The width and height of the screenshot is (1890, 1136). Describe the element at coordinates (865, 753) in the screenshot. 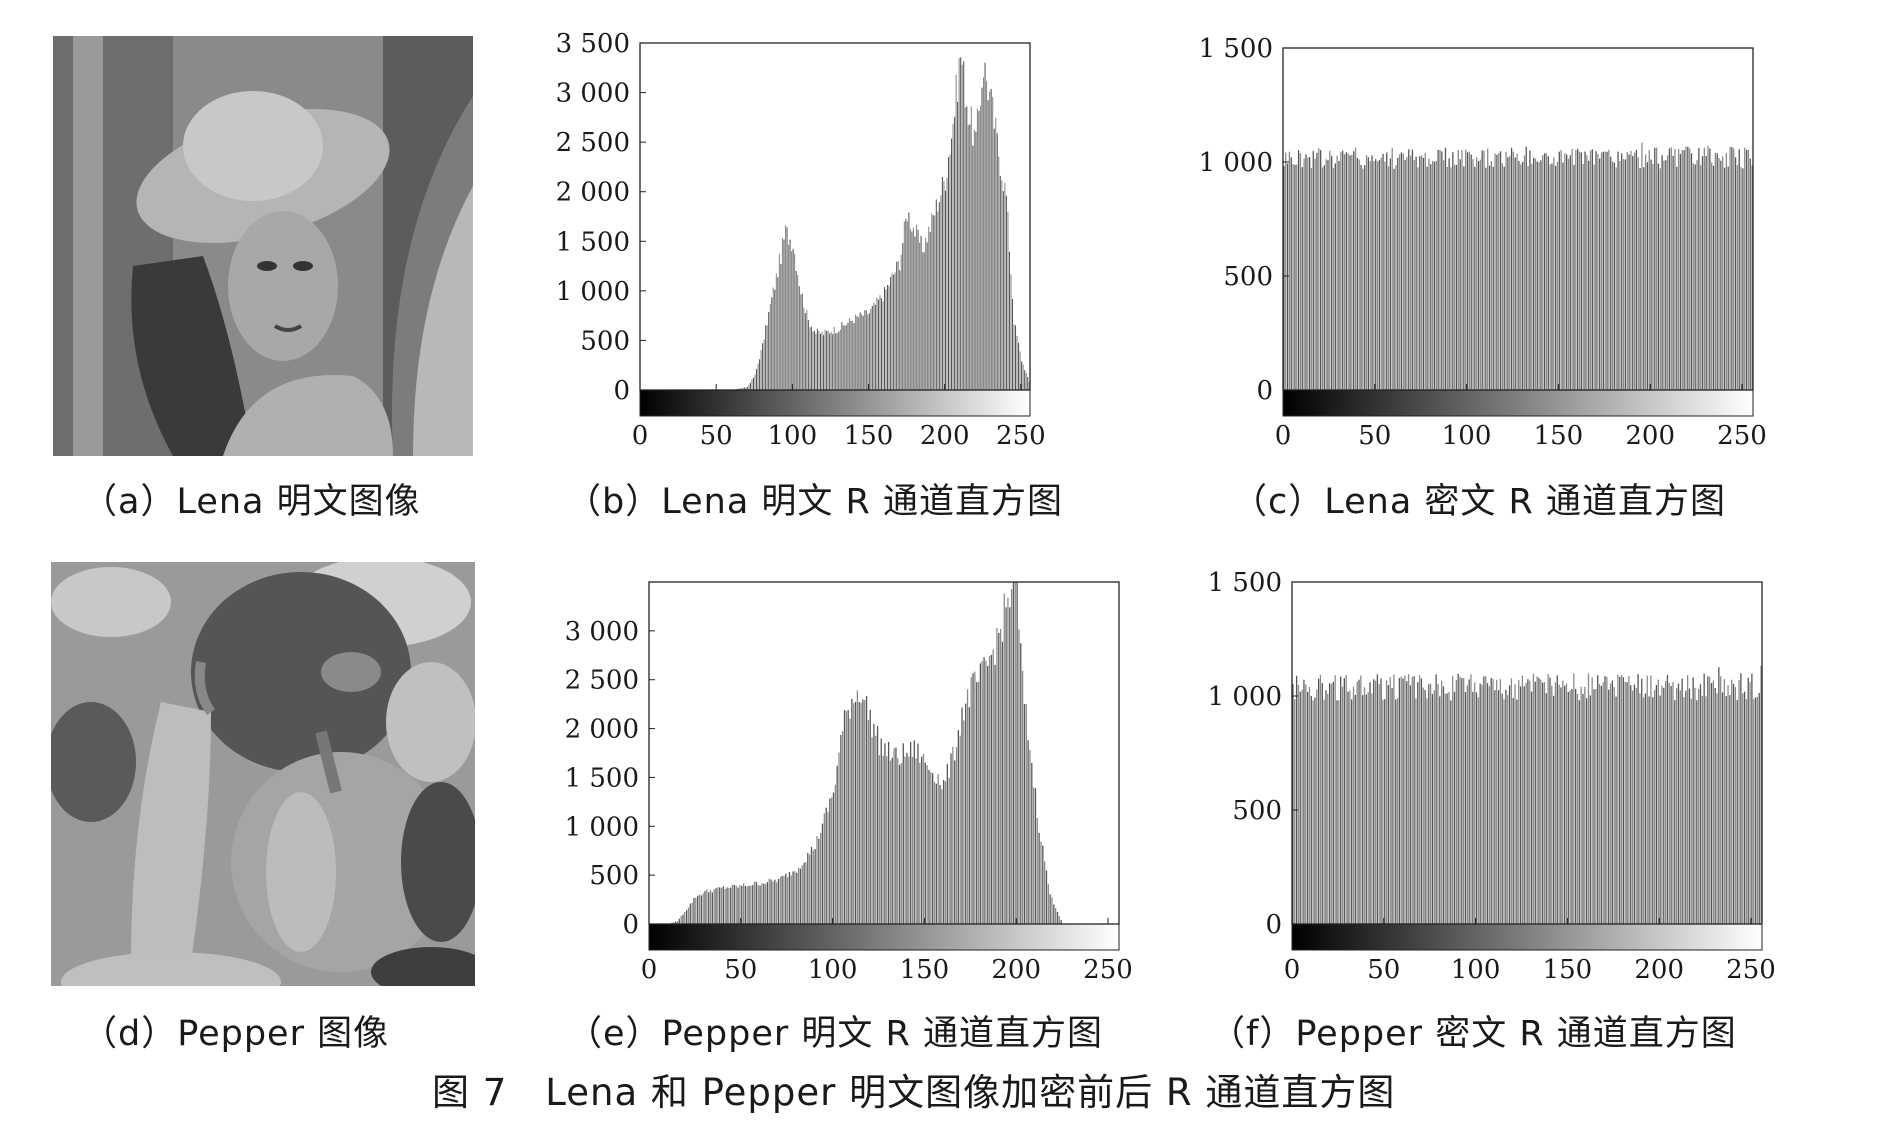

I see `histogram-bars` at that location.